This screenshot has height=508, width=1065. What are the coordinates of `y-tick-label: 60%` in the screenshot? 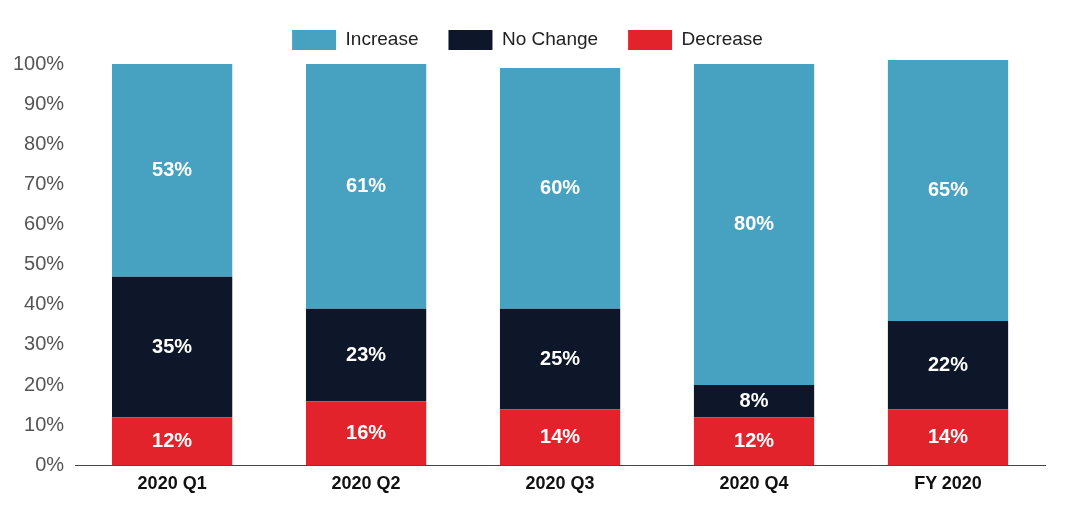 It's located at (44, 223).